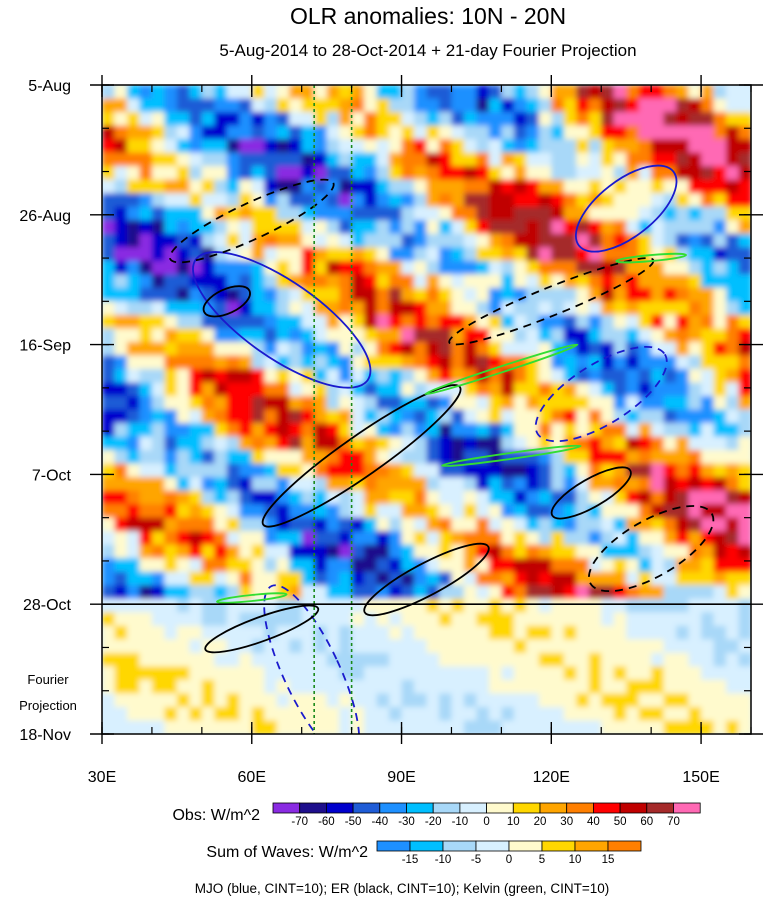  Describe the element at coordinates (526, 808) in the screenshot. I see `colorbar-box` at that location.